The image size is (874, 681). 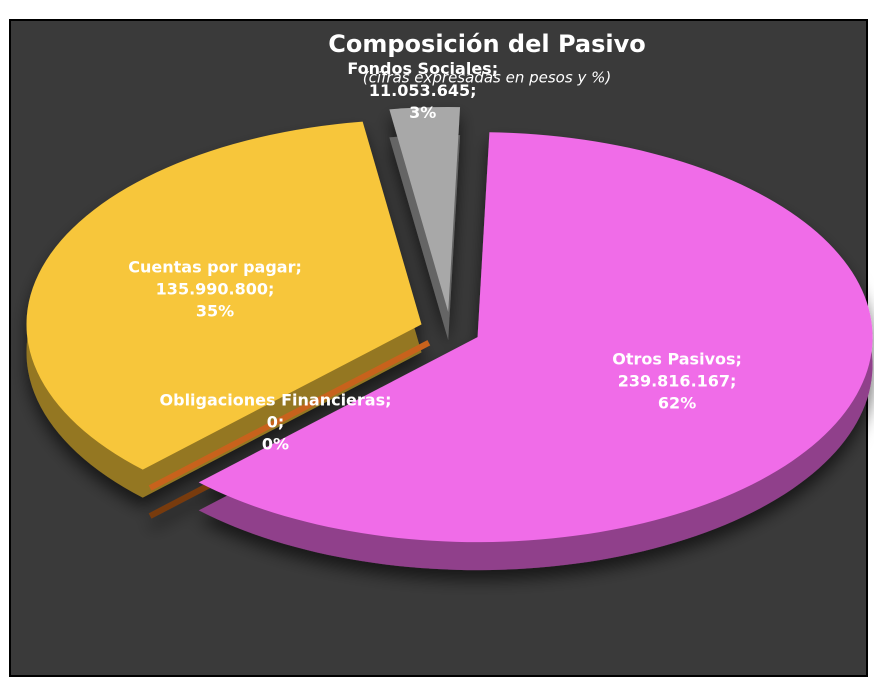 I want to click on label-part: Cuentas por pagar, so click(x=211, y=266).